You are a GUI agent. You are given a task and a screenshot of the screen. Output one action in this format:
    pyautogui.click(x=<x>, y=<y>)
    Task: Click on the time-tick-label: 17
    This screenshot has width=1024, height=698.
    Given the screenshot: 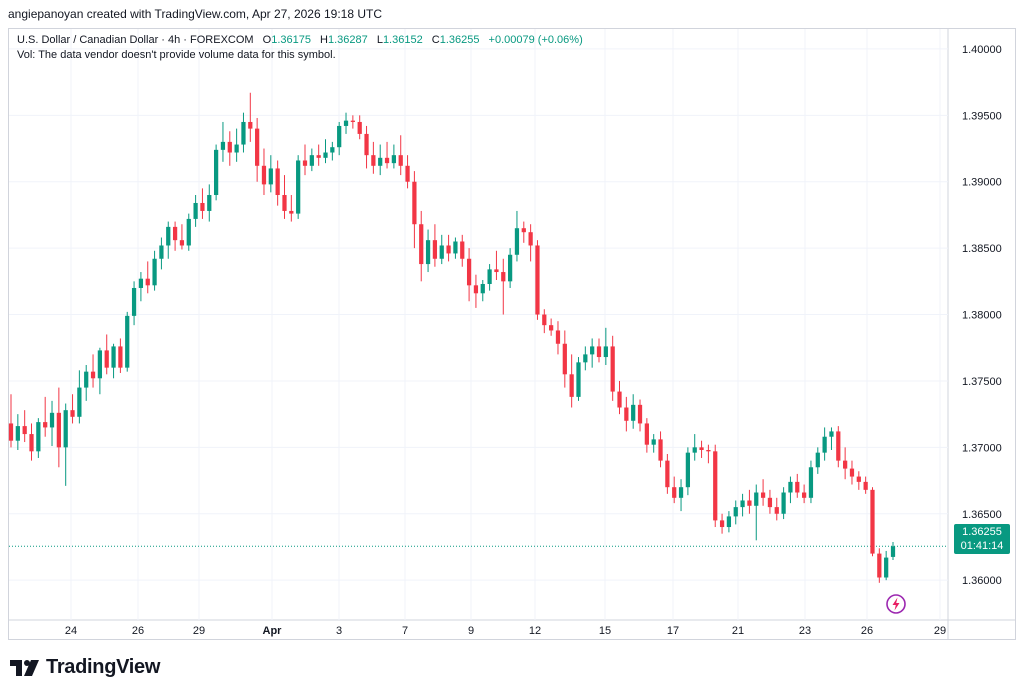 What is the action you would take?
    pyautogui.click(x=673, y=631)
    